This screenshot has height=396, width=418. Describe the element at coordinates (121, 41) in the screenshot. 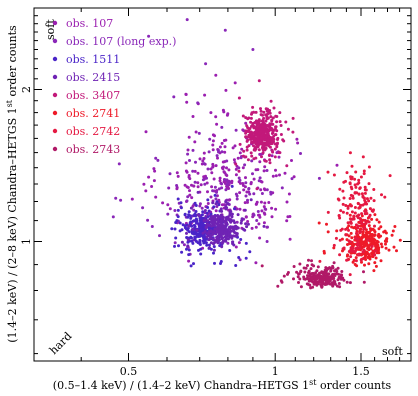

I see `legend-entry: obs. 107 (long exp.)` at that location.